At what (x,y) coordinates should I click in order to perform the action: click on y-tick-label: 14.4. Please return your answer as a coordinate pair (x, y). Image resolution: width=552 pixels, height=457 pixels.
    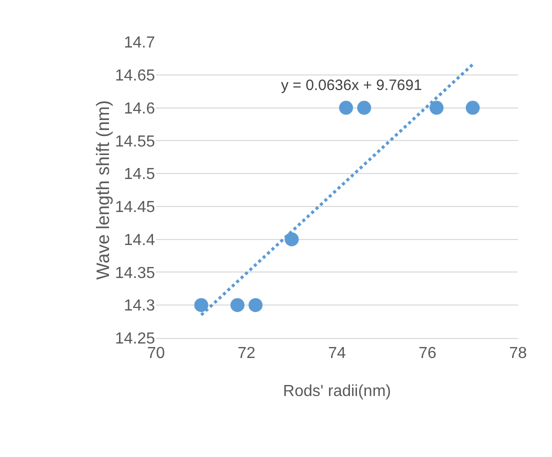
    Looking at the image, I should click on (140, 240).